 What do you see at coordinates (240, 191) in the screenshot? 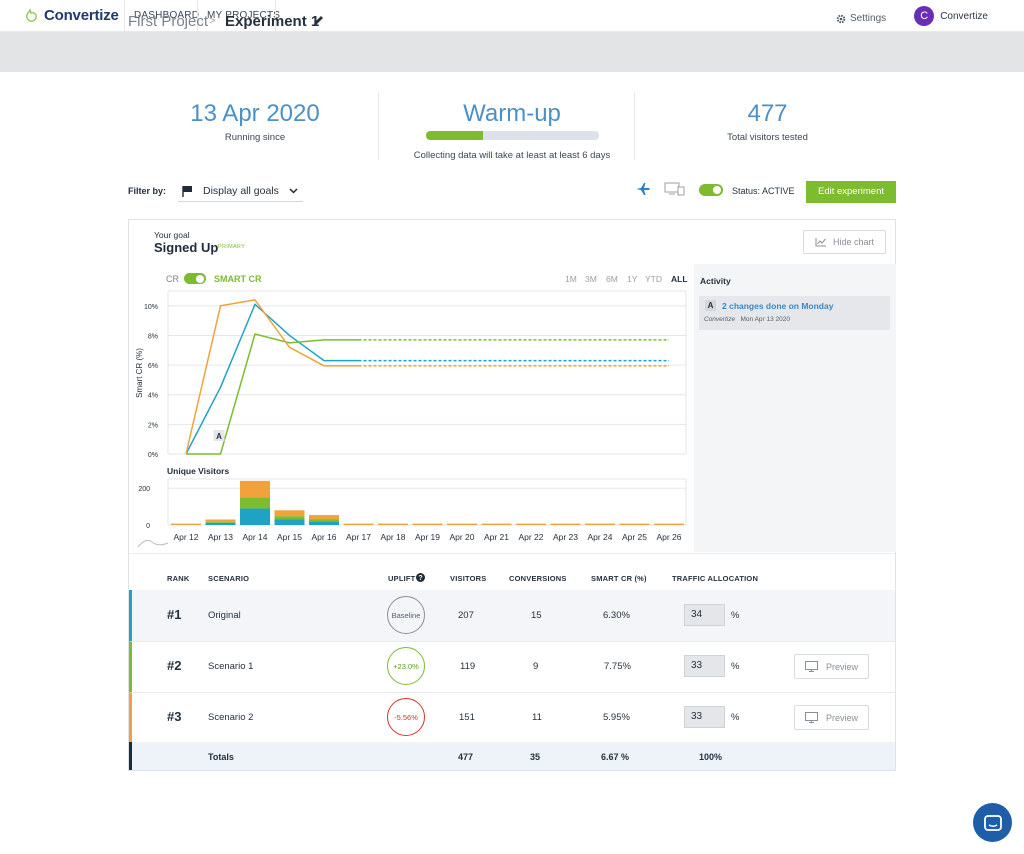
I see `goal-filter-select: Display all goals` at bounding box center [240, 191].